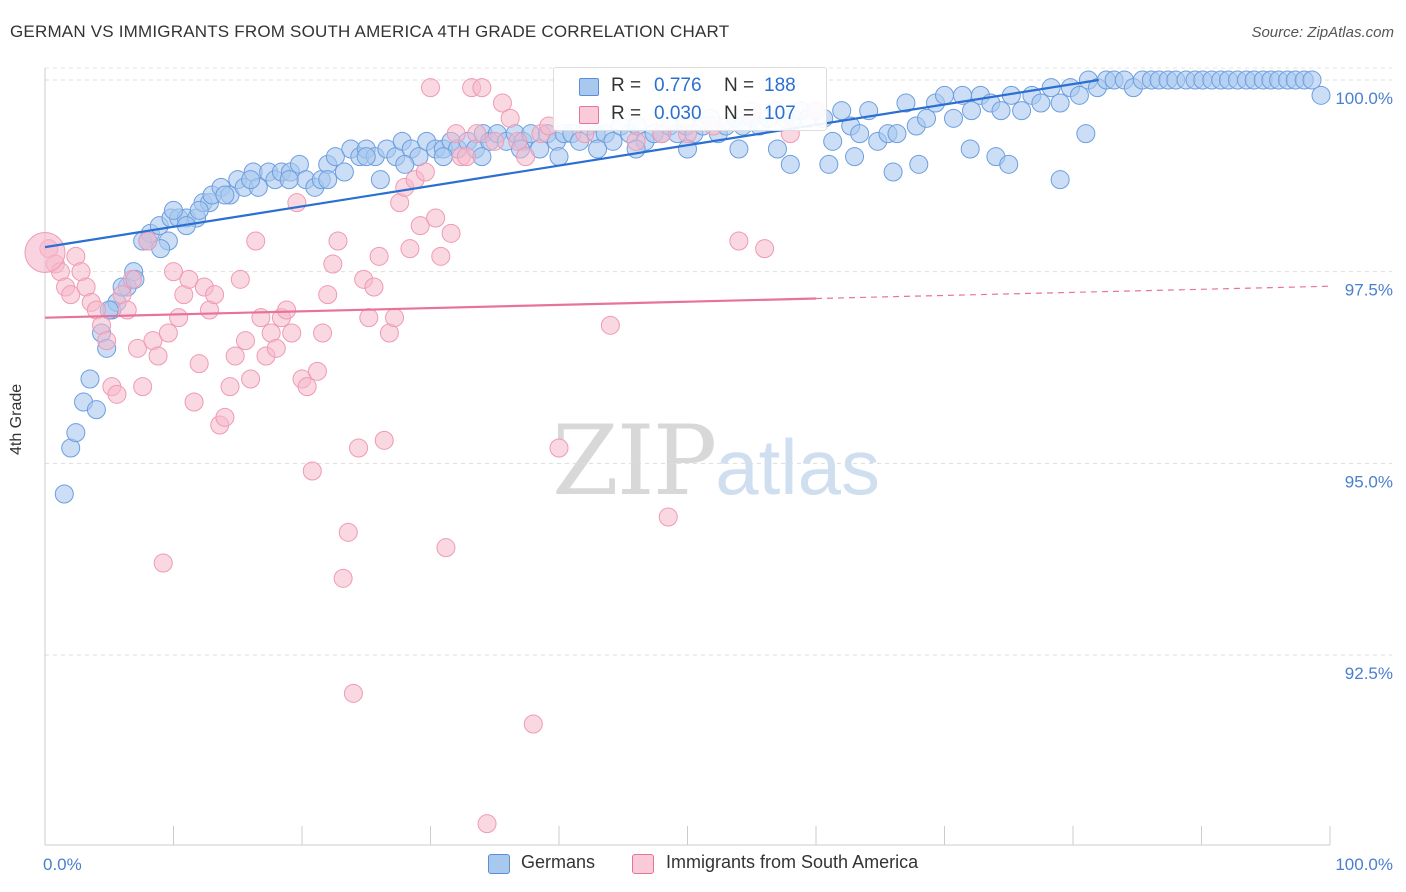 The width and height of the screenshot is (1406, 892). I want to click on bottom-legend-label-germans: Germans, so click(558, 862).